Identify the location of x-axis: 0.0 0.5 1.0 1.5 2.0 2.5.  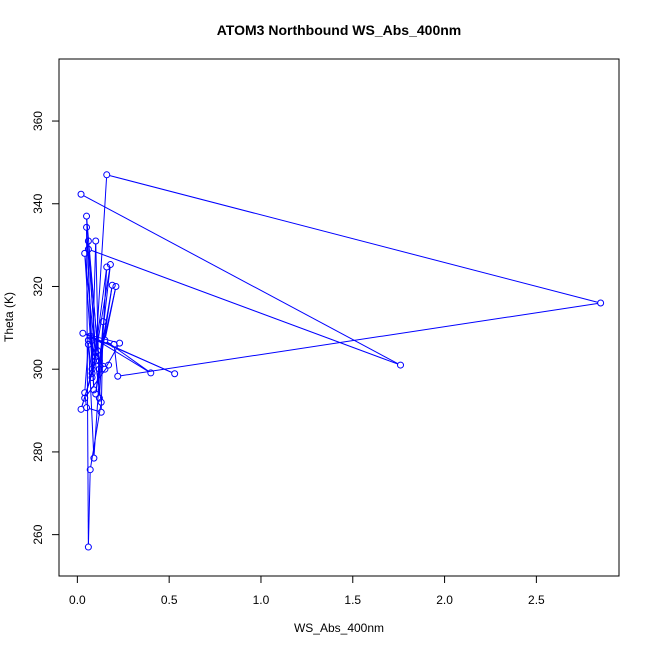
(307, 591).